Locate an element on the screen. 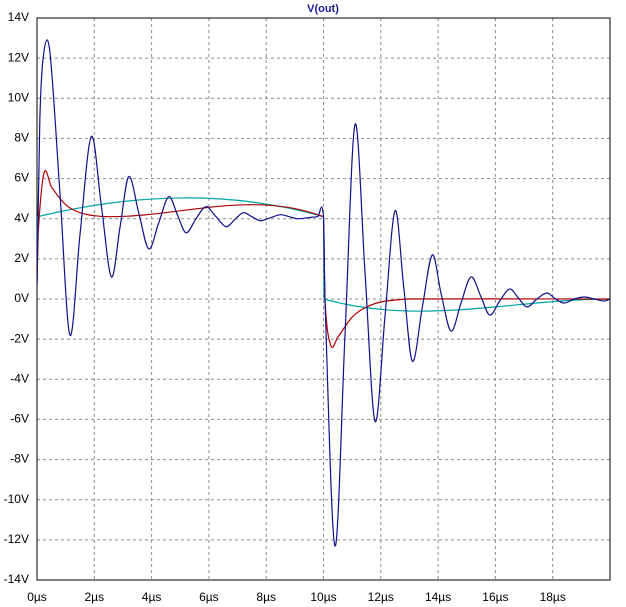 This screenshot has width=626, height=607. y-tick-label: -14V is located at coordinates (16, 579).